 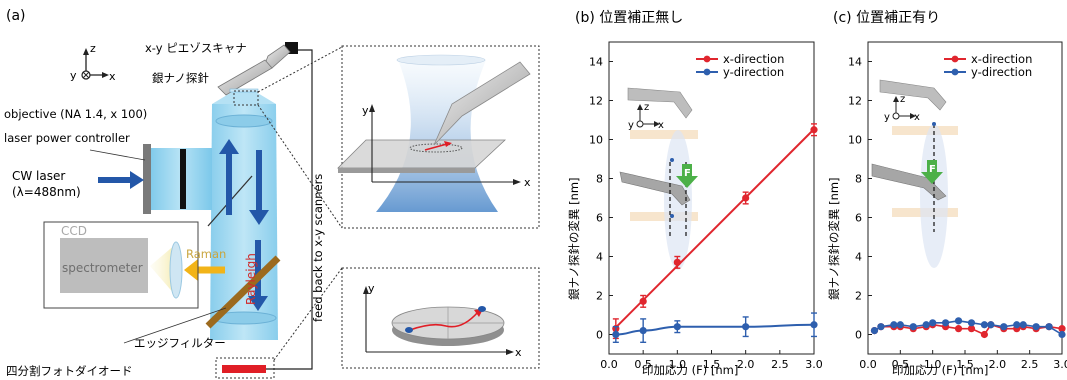 I want to click on inset-tip-focus: y x, so click(x=438, y=137).